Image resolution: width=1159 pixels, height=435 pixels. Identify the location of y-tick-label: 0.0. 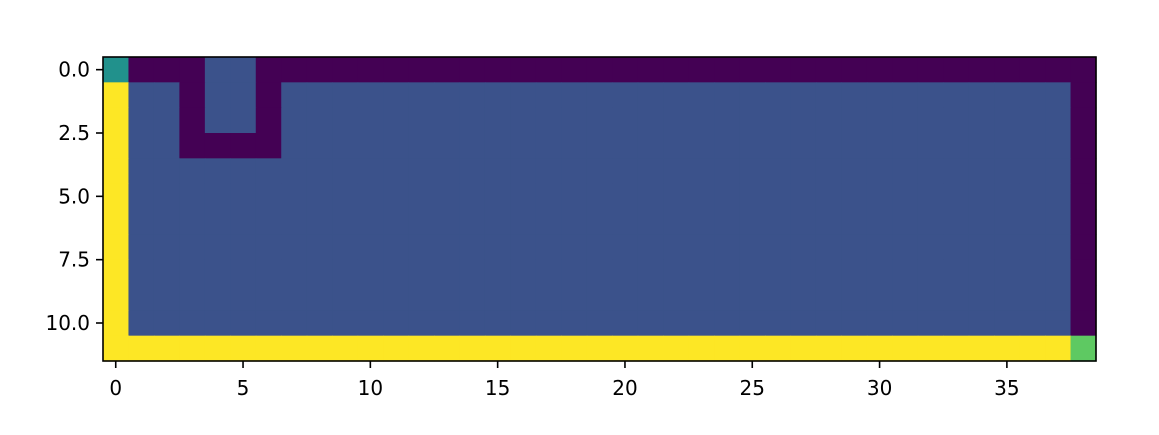
(74, 70).